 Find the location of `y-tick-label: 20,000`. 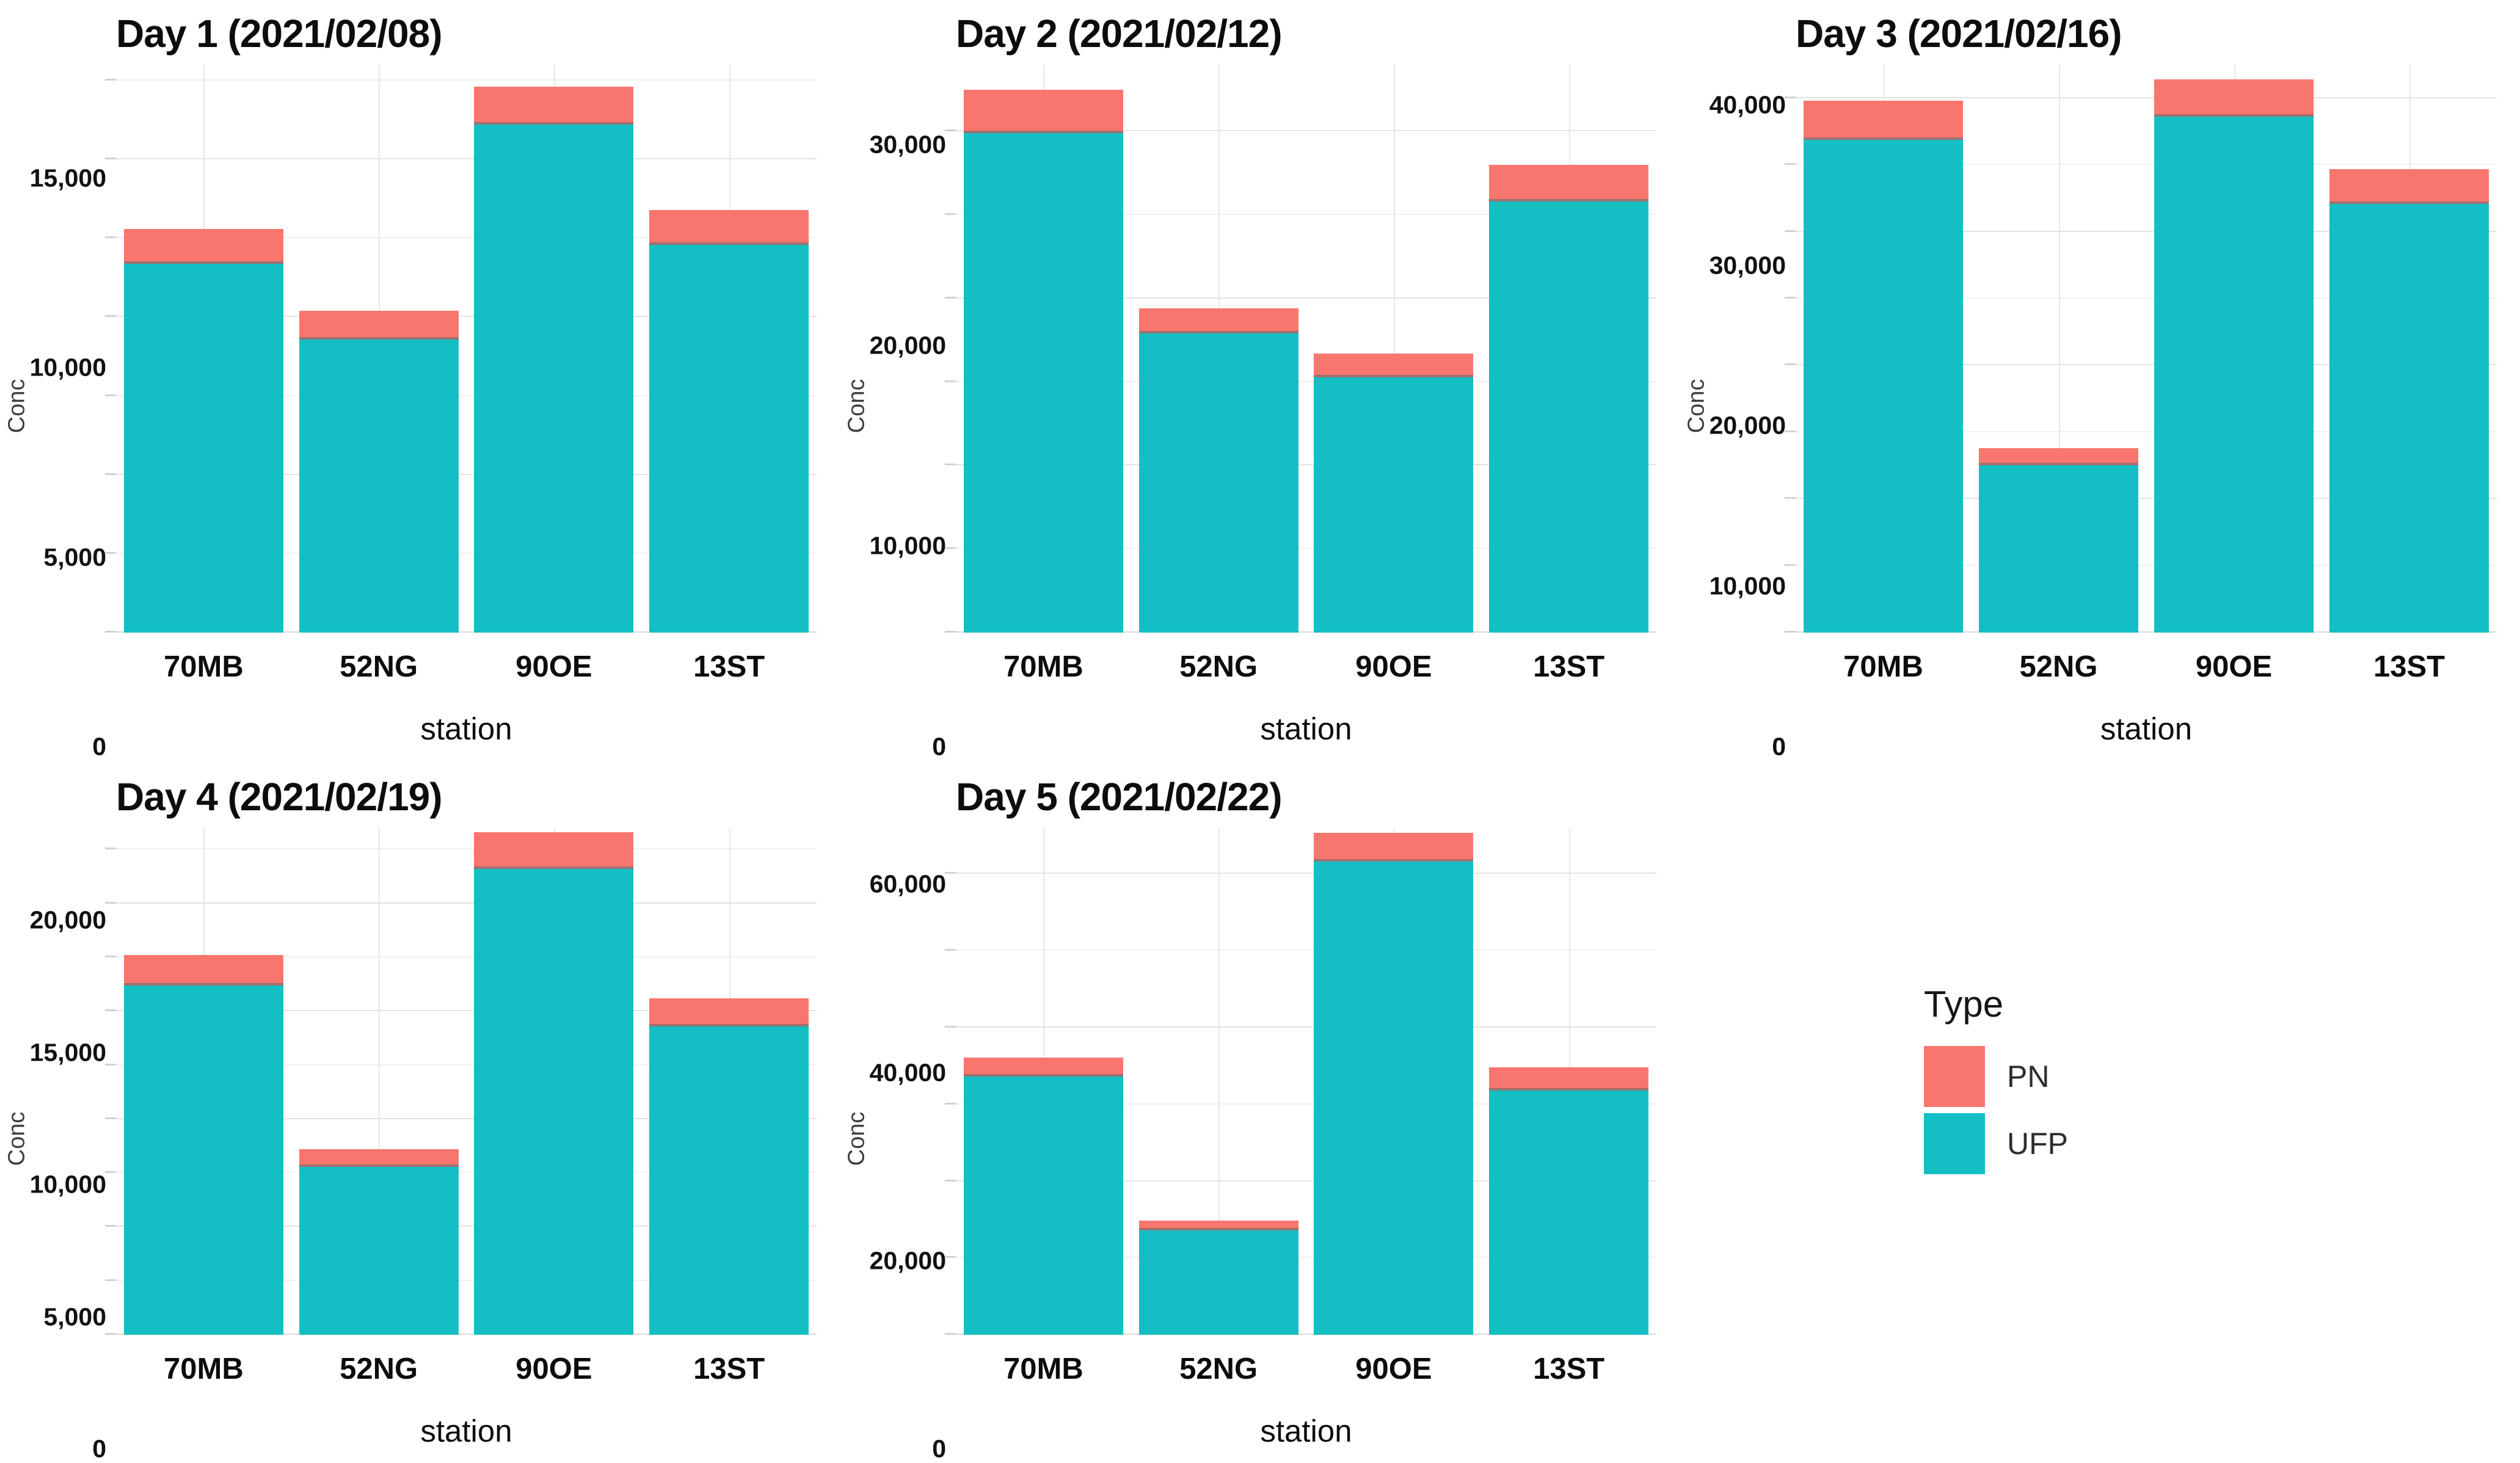

y-tick-label: 20,000 is located at coordinates (67, 920).